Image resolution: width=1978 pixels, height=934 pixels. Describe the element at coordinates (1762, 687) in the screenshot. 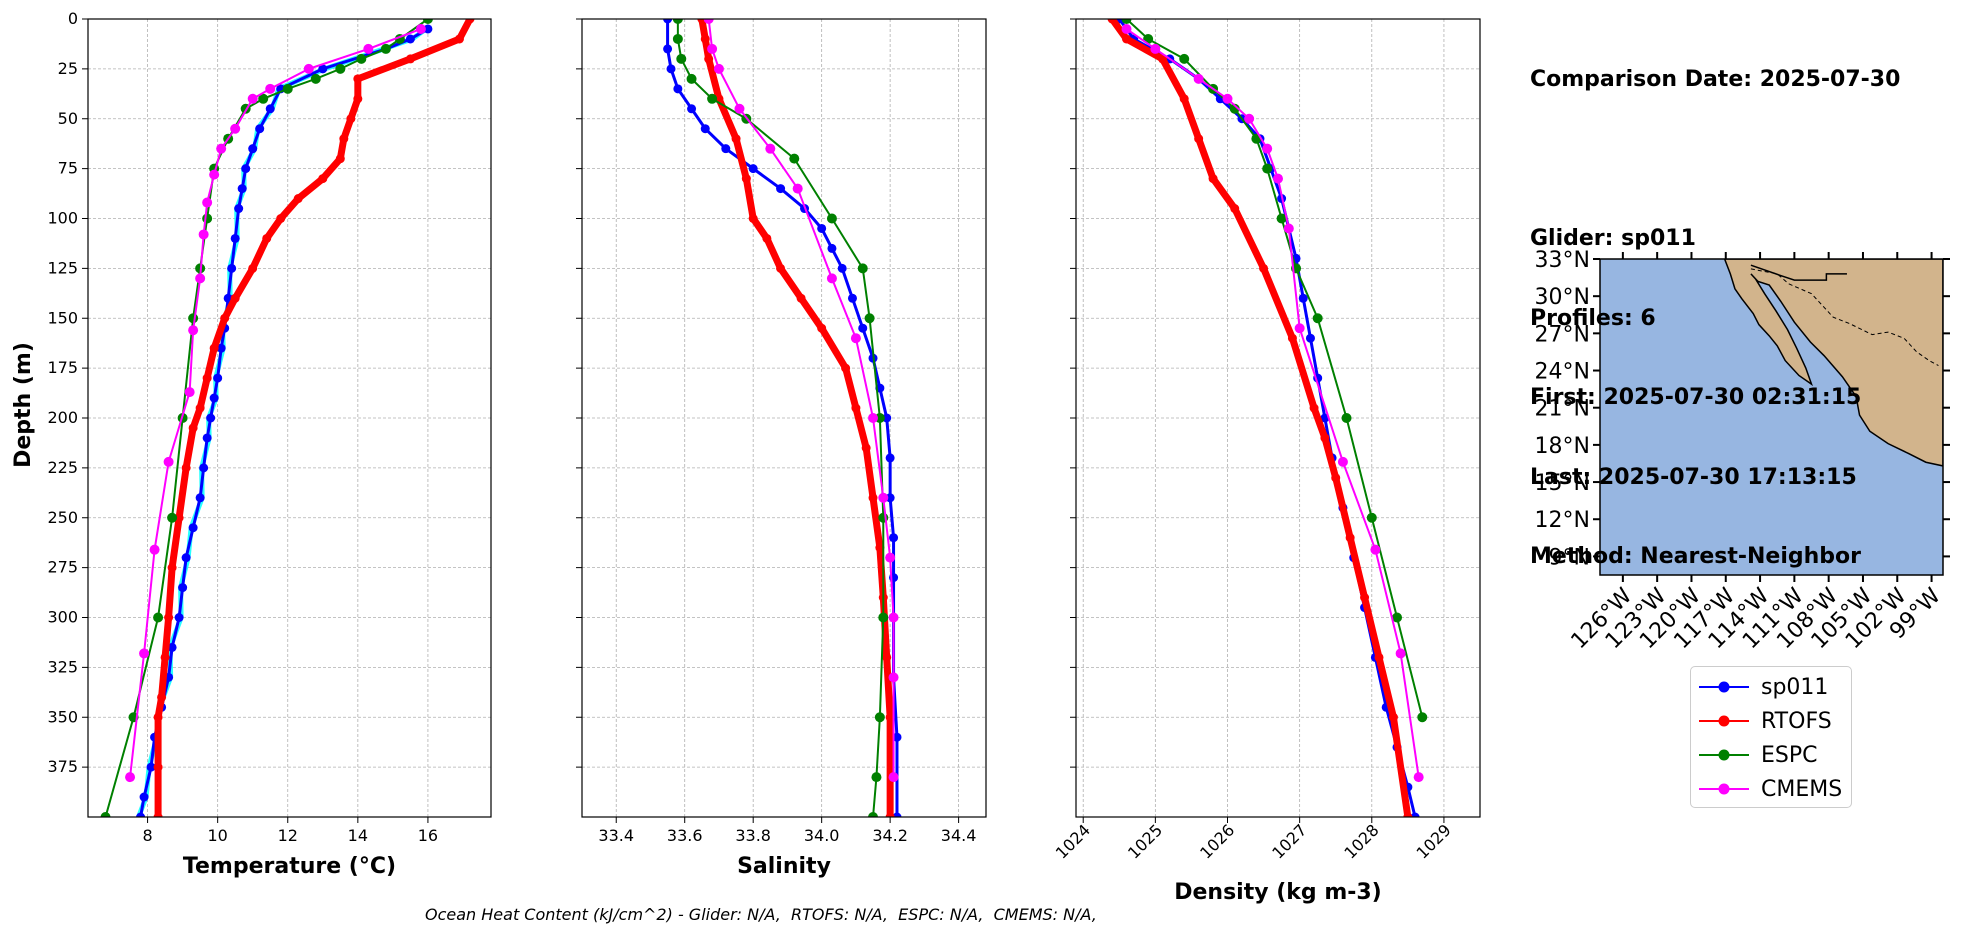

I see `legend-item-sp011: sp011` at that location.